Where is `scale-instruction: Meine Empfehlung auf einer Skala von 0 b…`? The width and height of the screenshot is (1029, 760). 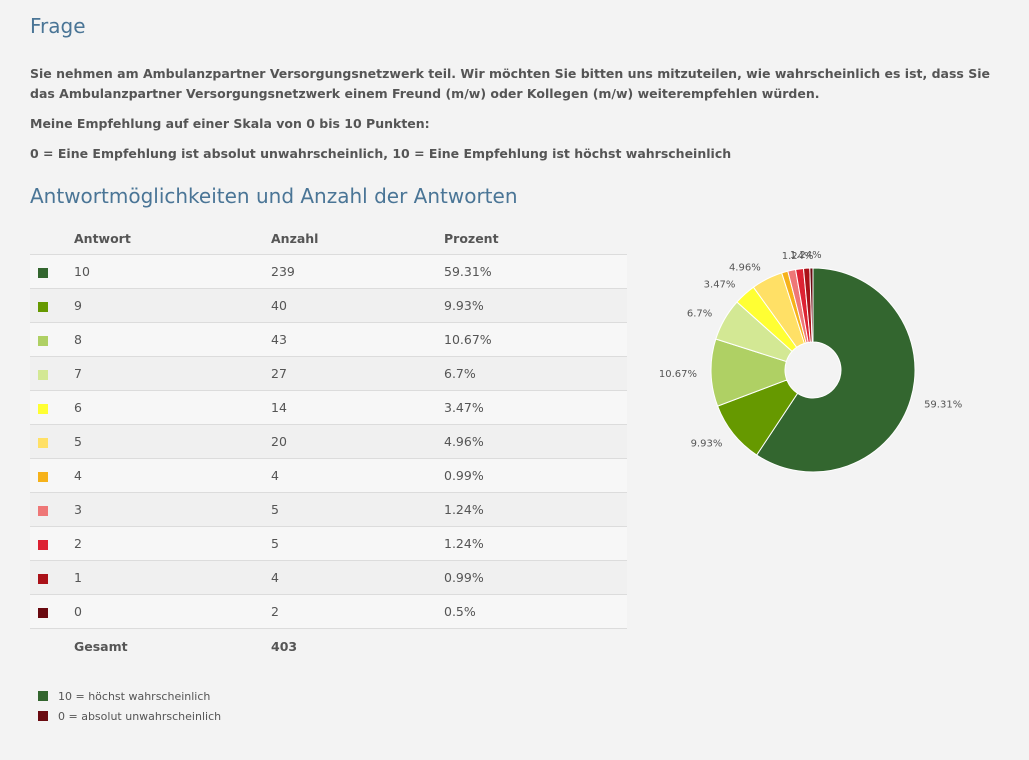
scale-instruction: Meine Empfehlung auf einer Skala von 0 b… is located at coordinates (230, 123).